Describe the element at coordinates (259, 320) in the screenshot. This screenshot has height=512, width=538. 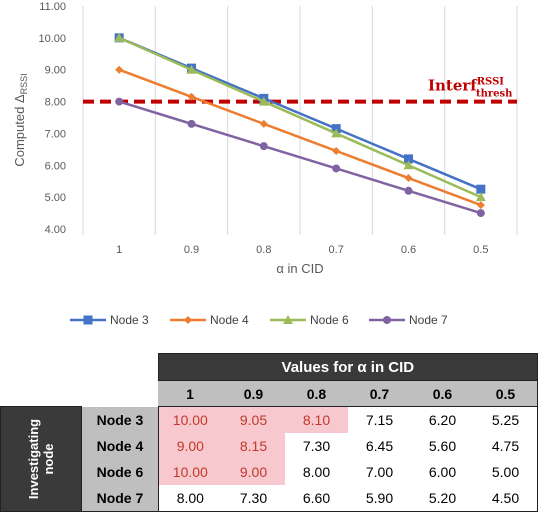
I see `chart-legend: Node 3 Node 4 Node 6 Node 7` at that location.